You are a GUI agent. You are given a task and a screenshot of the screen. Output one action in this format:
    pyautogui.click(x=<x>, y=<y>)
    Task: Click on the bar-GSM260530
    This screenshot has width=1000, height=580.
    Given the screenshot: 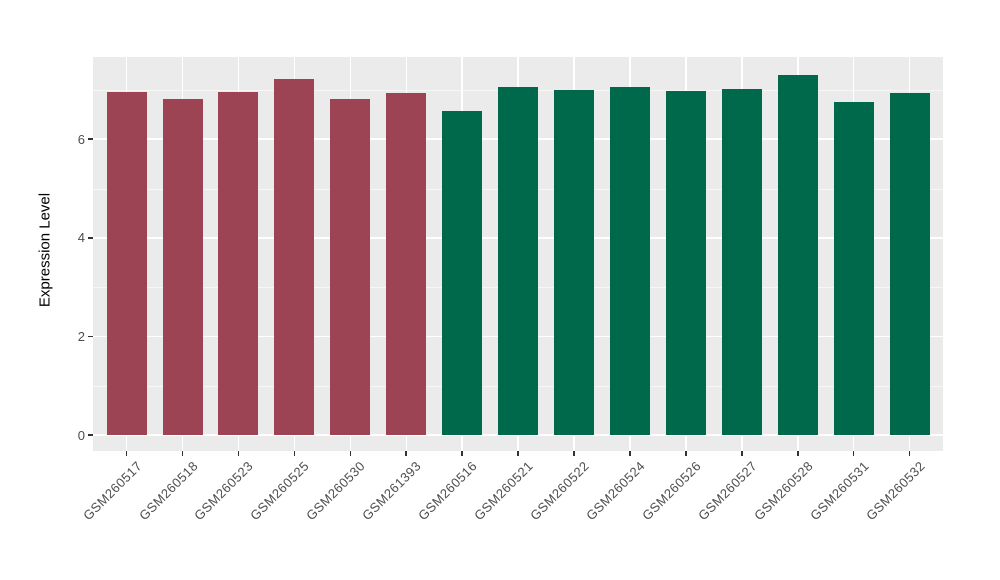 What is the action you would take?
    pyautogui.click(x=350, y=267)
    